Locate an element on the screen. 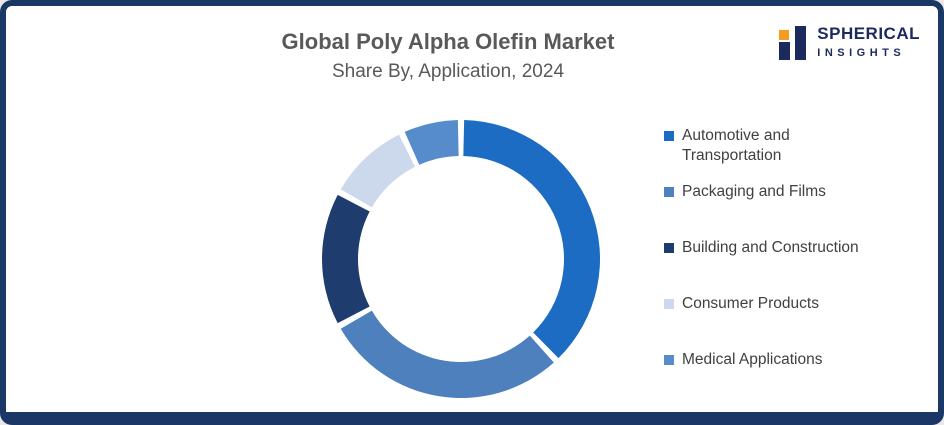 The image size is (944, 425). legend-item: Automotive and Transportation is located at coordinates (784, 154).